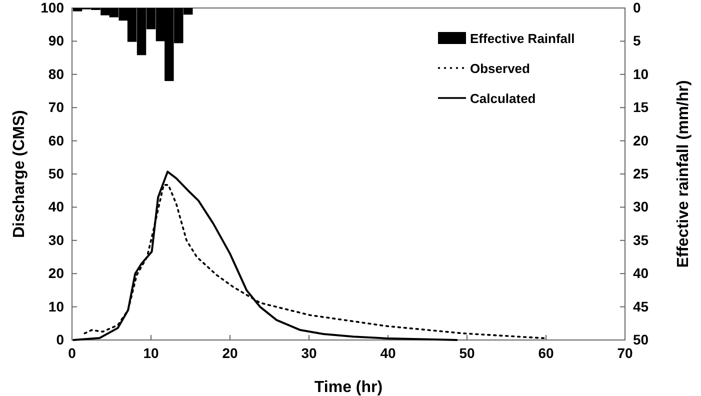  Describe the element at coordinates (637, 8) in the screenshot. I see `y2-tick-label: 0` at that location.